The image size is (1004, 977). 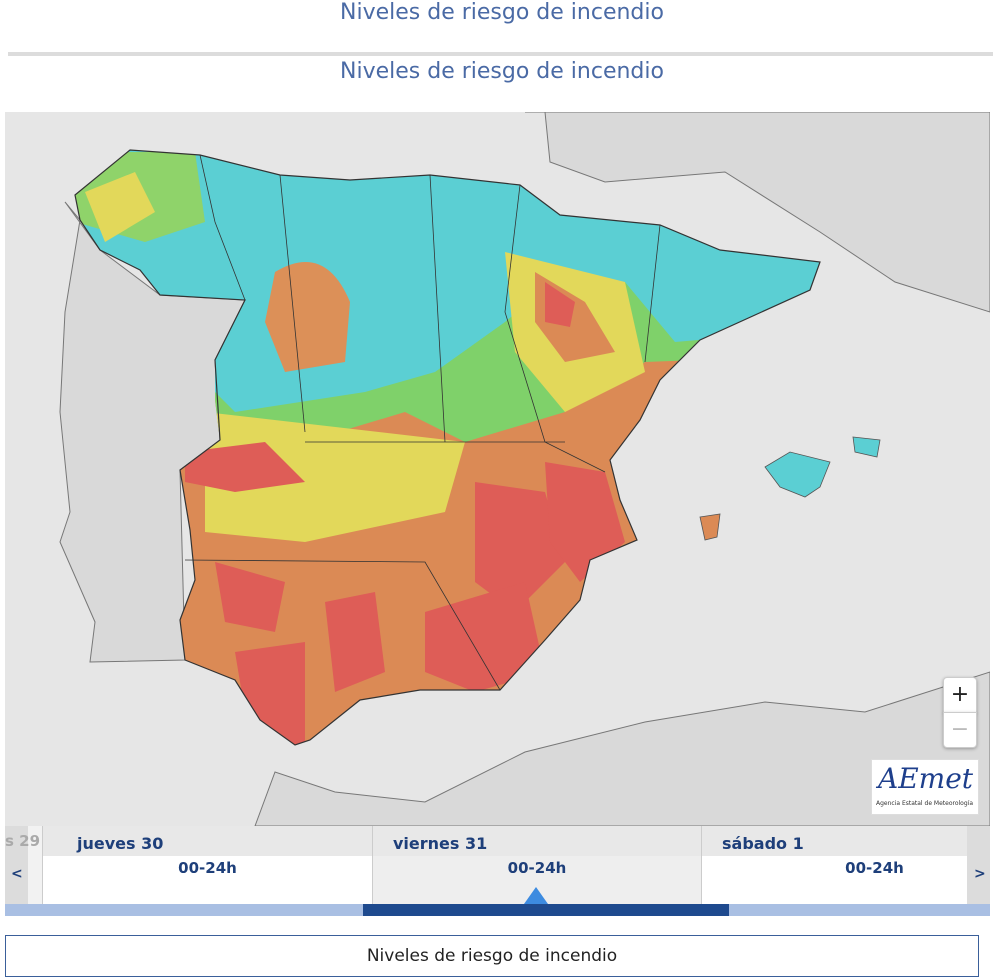 What do you see at coordinates (980, 874) in the screenshot?
I see `next-button: >` at bounding box center [980, 874].